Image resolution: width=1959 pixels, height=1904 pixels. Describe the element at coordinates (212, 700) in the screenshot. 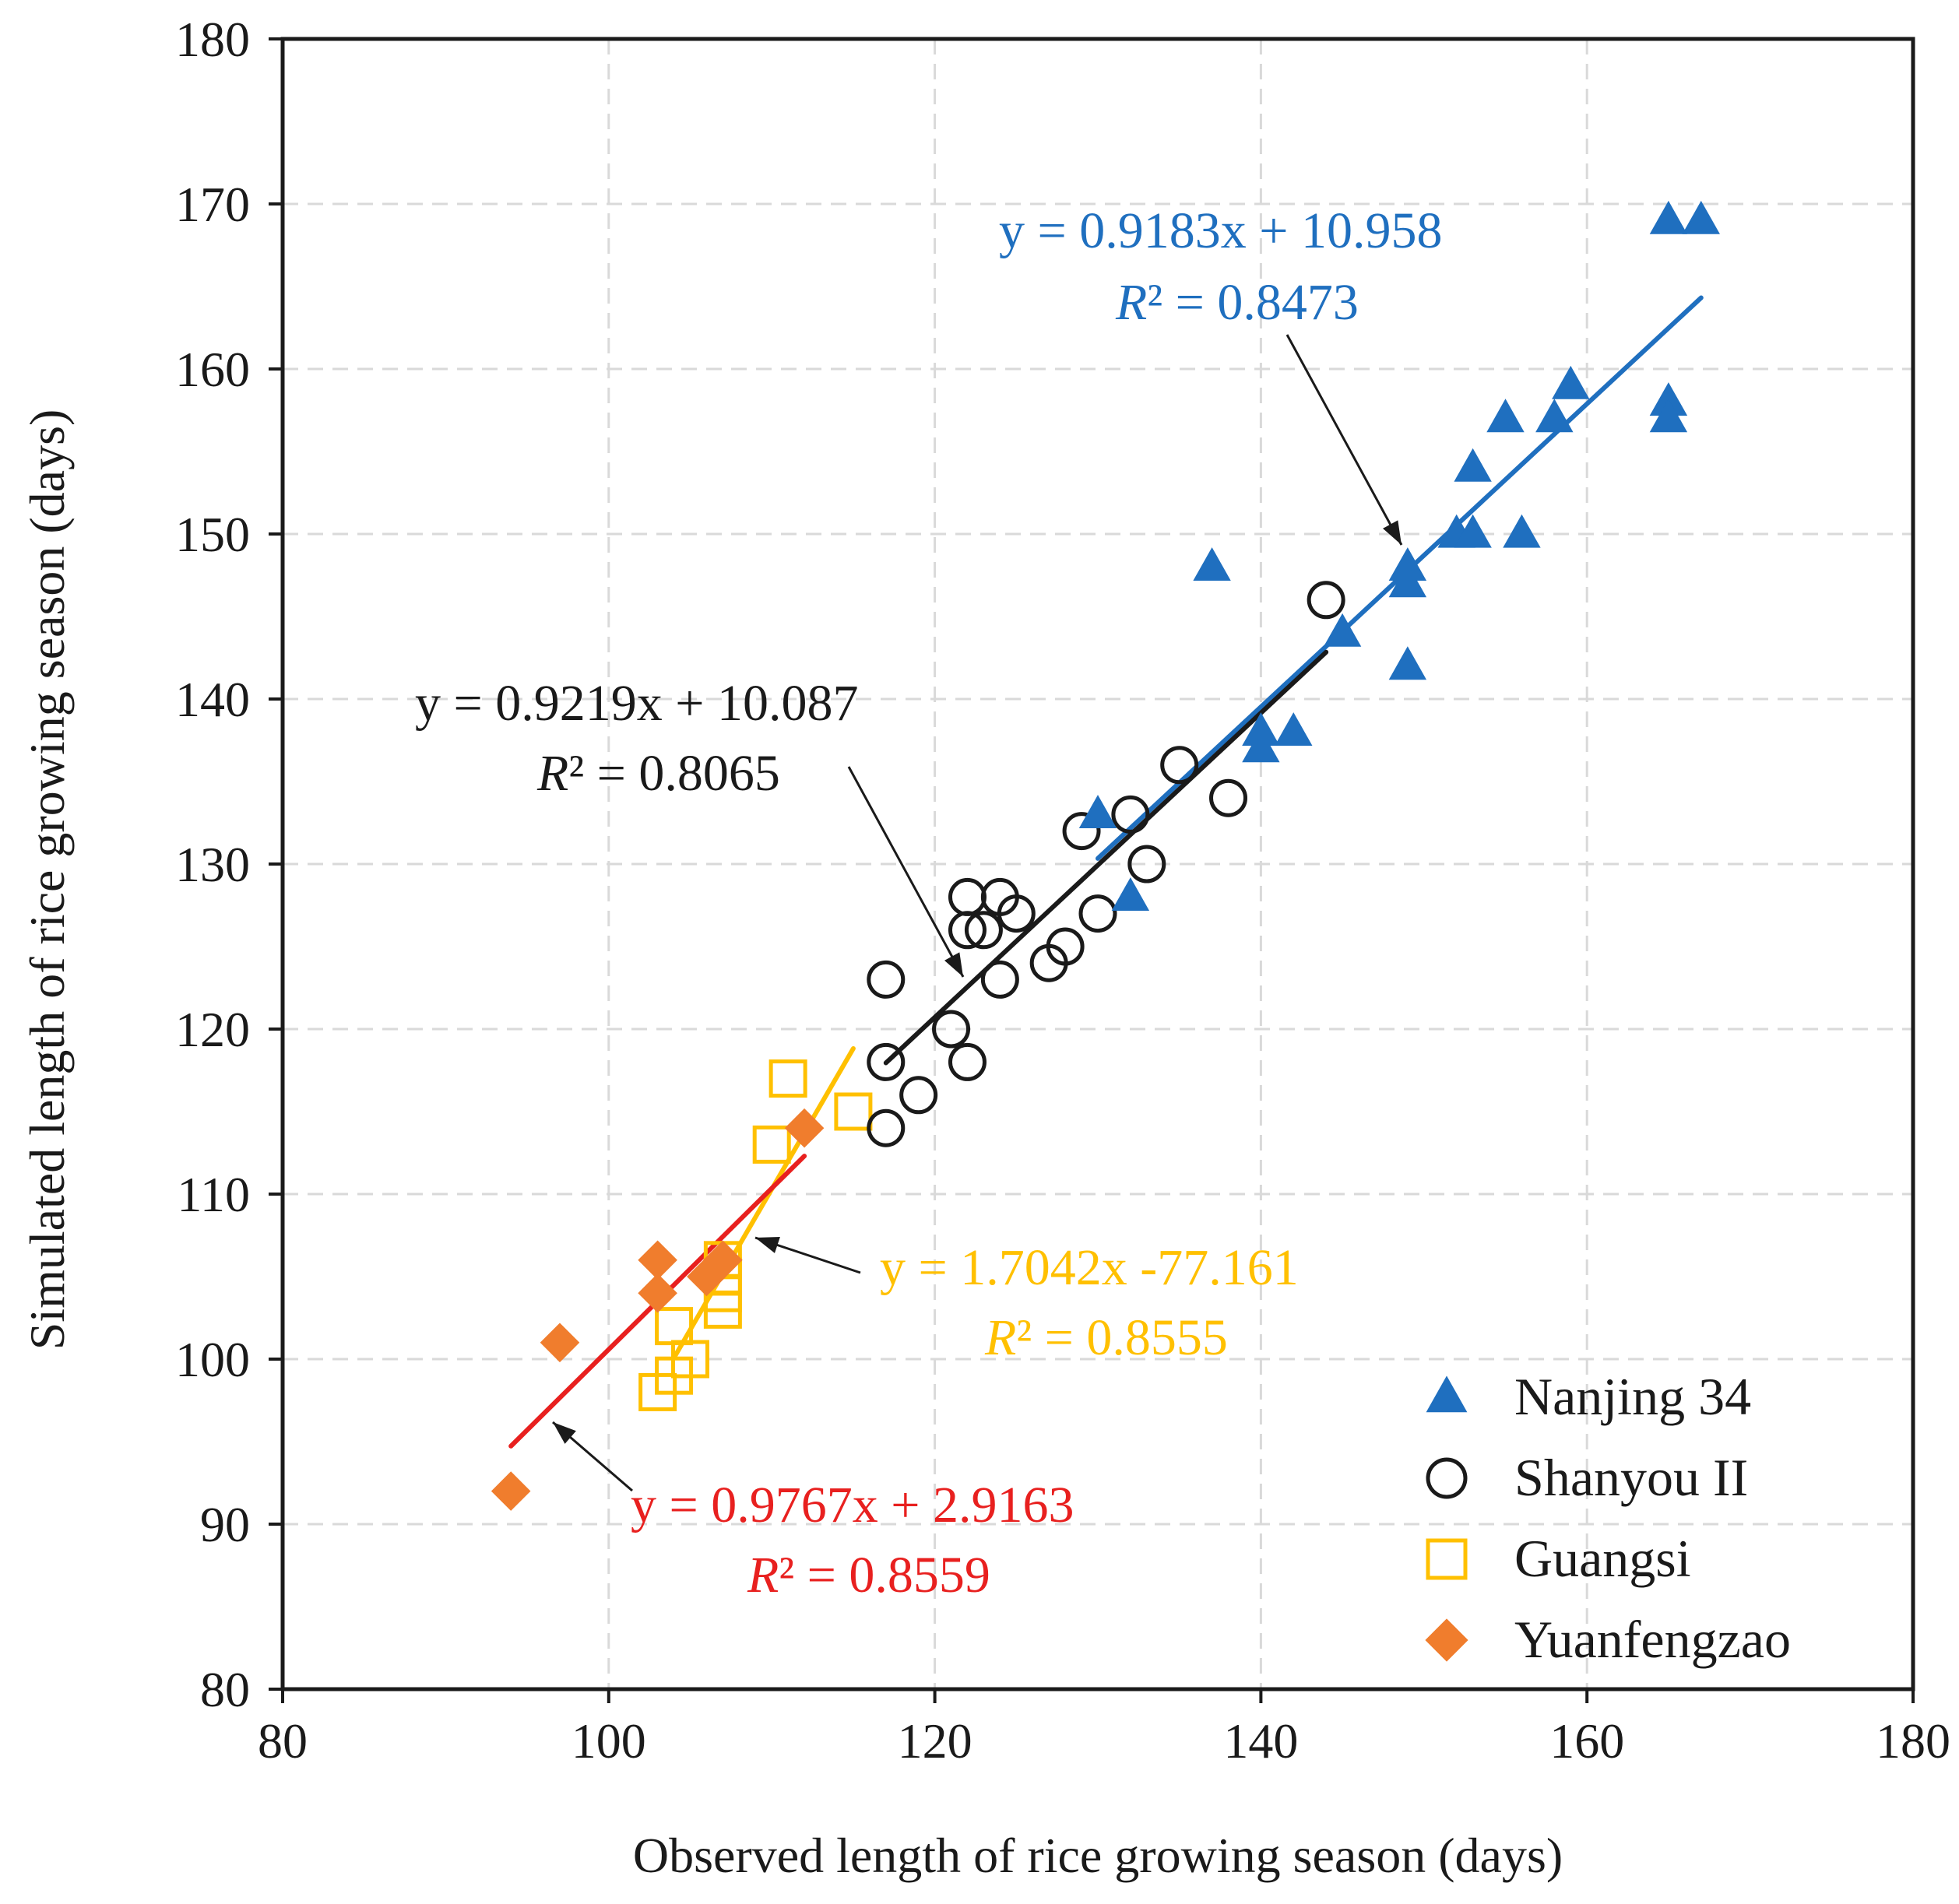

I see `y-tick-label: 140` at that location.